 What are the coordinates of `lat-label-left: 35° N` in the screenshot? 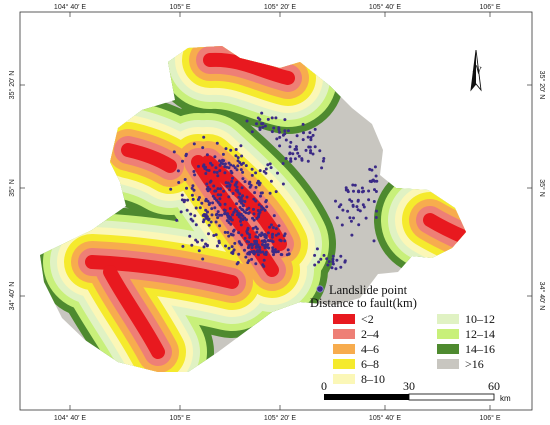 It's located at (12, 188).